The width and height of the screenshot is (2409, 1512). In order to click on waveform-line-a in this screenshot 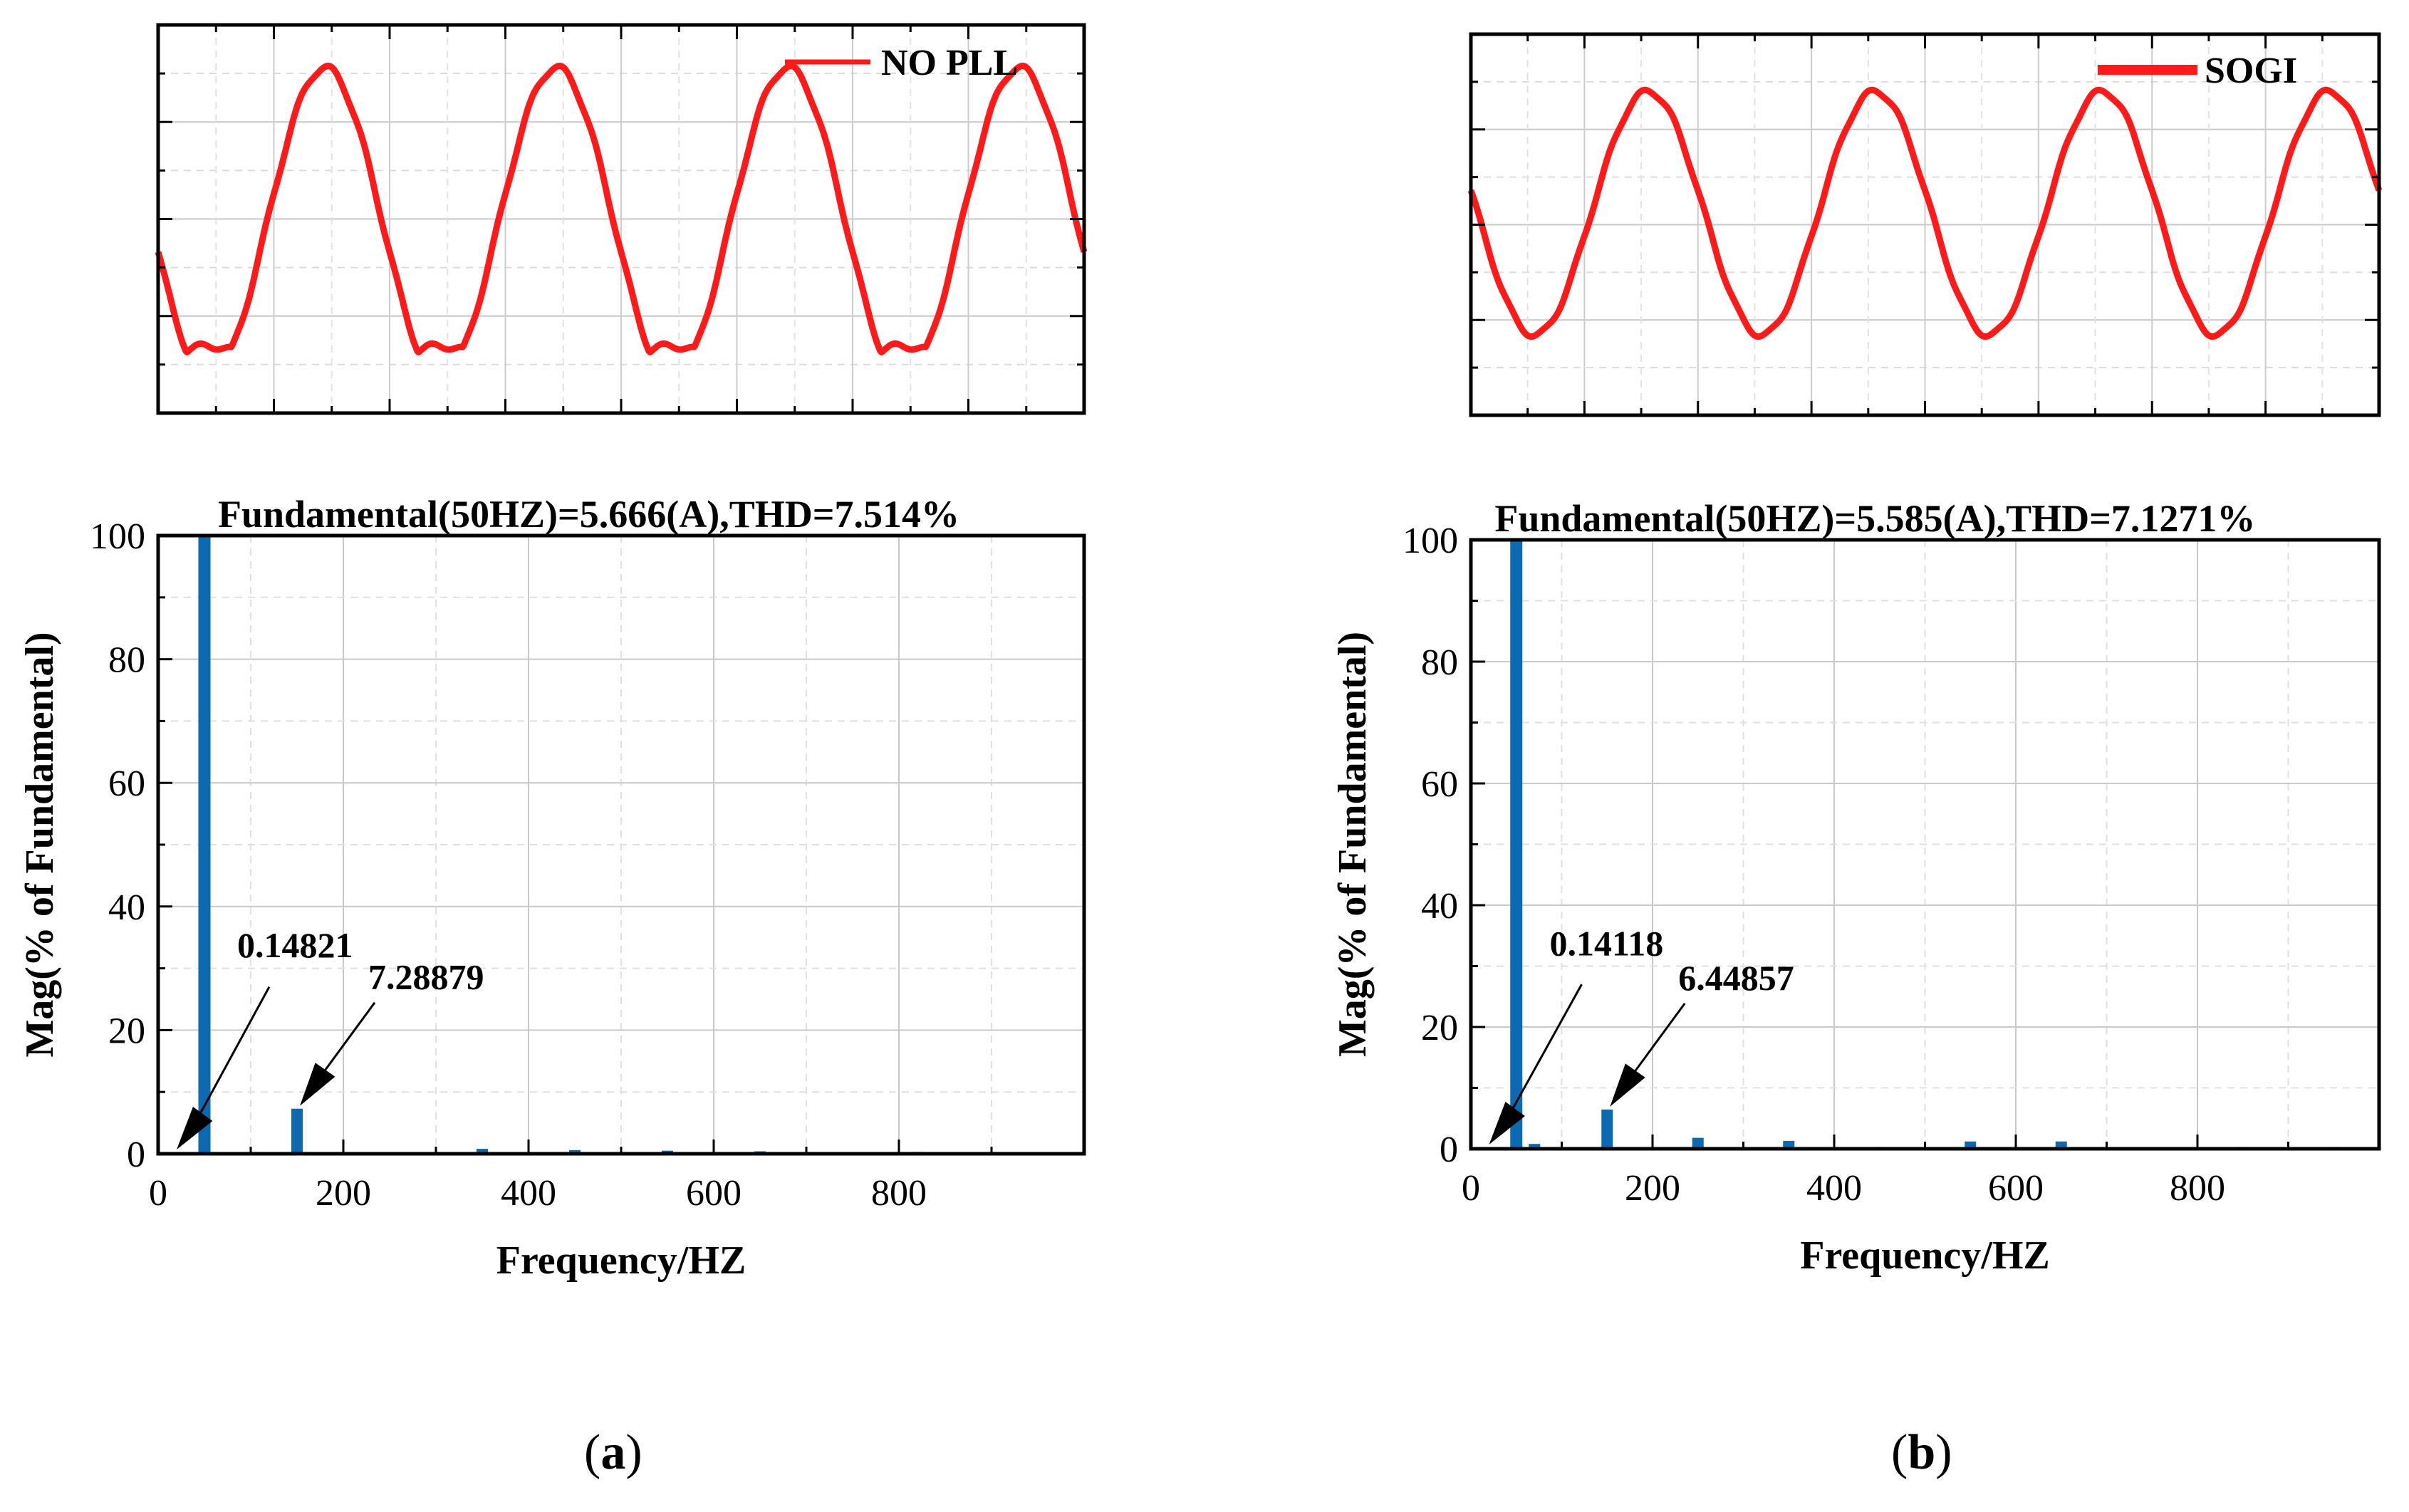, I will do `click(621, 210)`.